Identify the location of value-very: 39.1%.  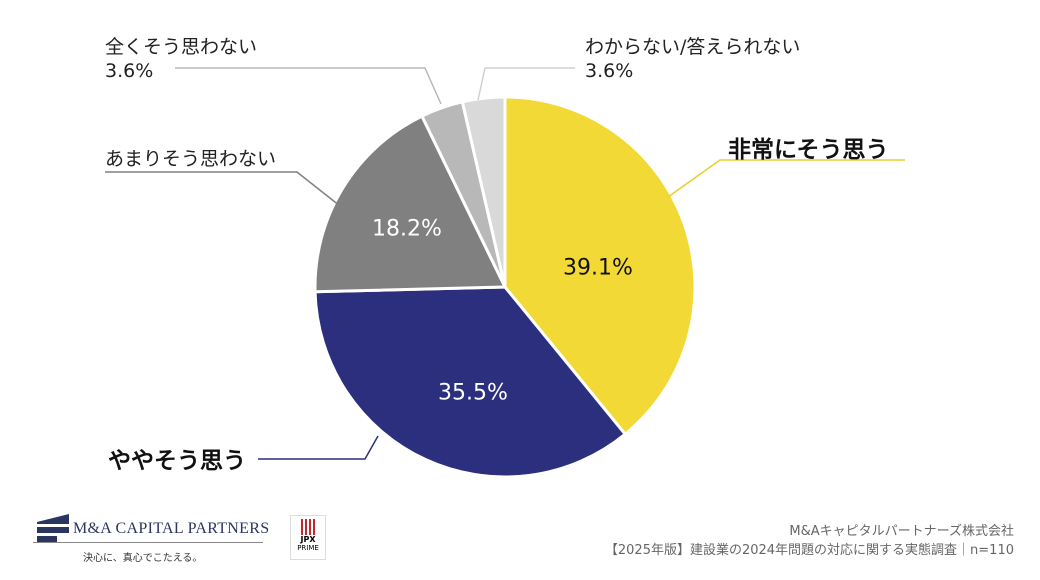
(598, 268).